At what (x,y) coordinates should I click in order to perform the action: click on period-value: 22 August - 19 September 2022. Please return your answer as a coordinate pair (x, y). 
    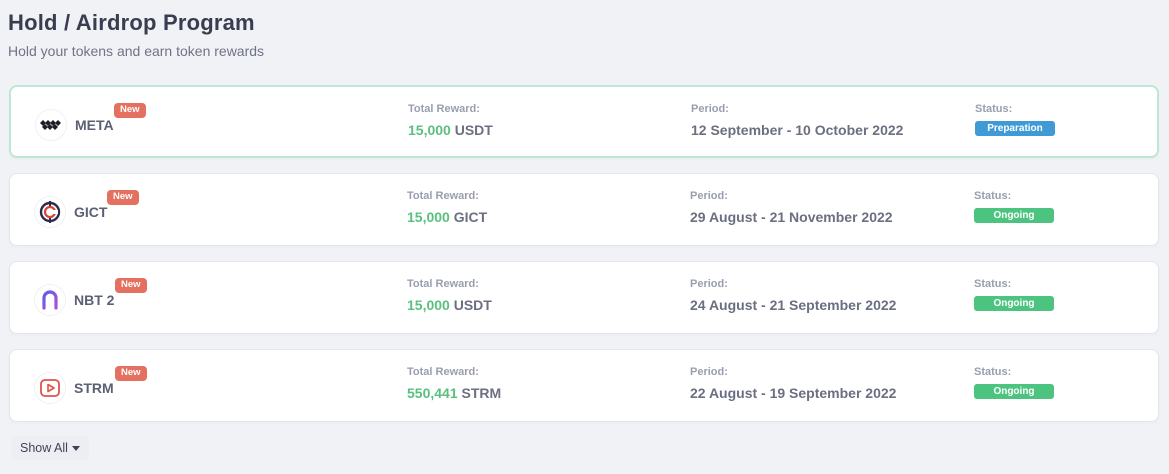
    Looking at the image, I should click on (793, 393).